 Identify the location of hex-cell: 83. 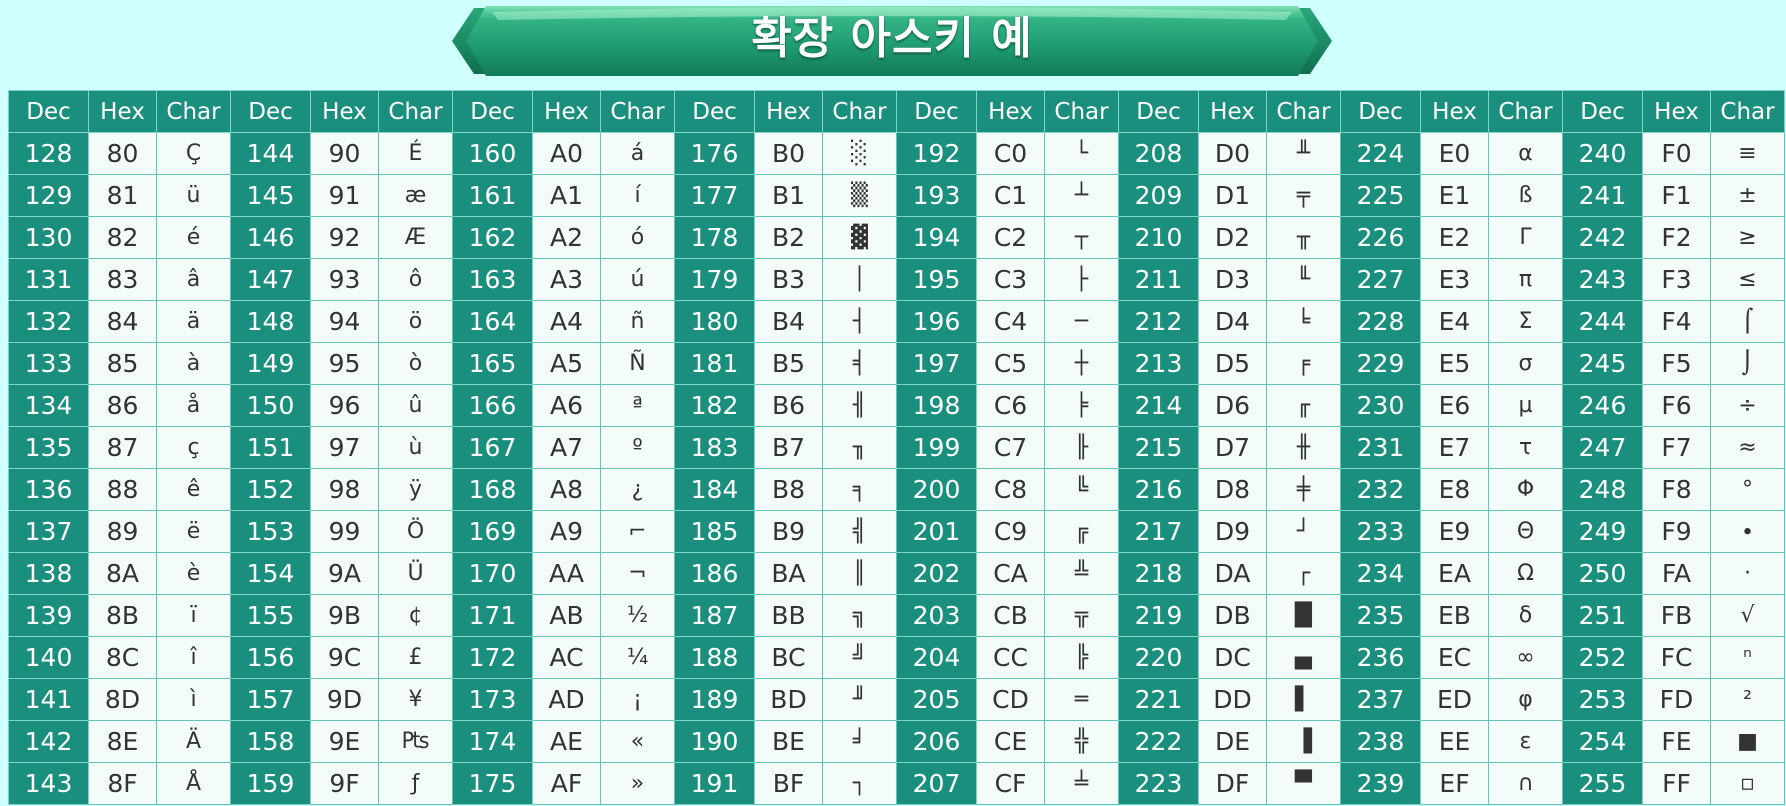
(122, 279).